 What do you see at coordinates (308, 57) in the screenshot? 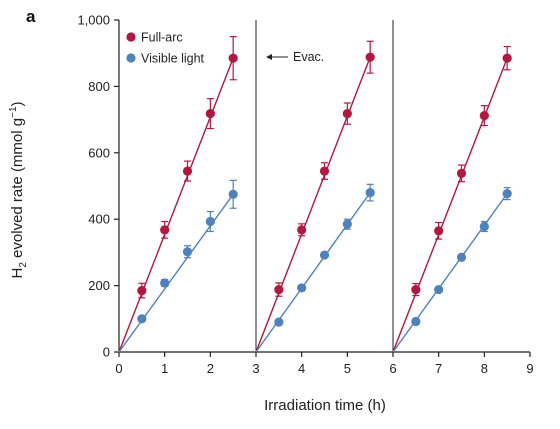
I see `evac-label: Evac.` at bounding box center [308, 57].